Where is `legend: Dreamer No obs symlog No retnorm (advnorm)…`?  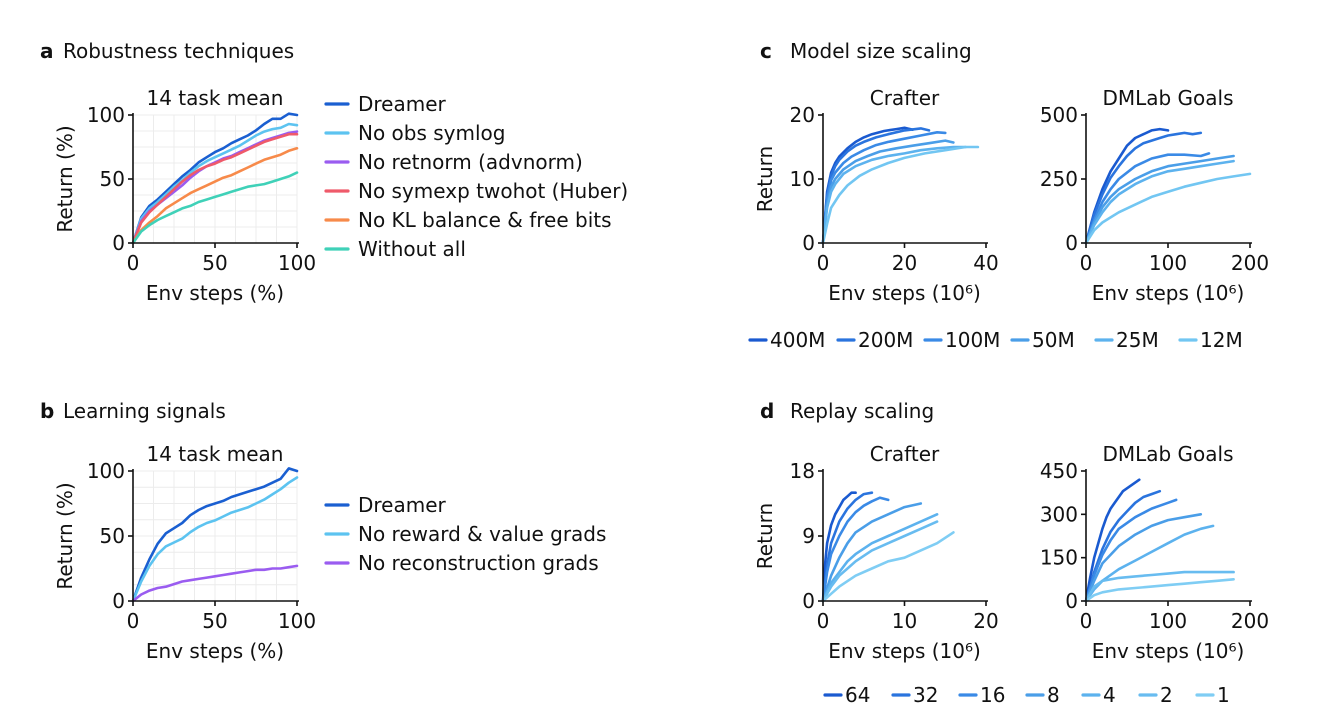 legend: Dreamer No obs symlog No retnorm (advnorm)… is located at coordinates (476, 176).